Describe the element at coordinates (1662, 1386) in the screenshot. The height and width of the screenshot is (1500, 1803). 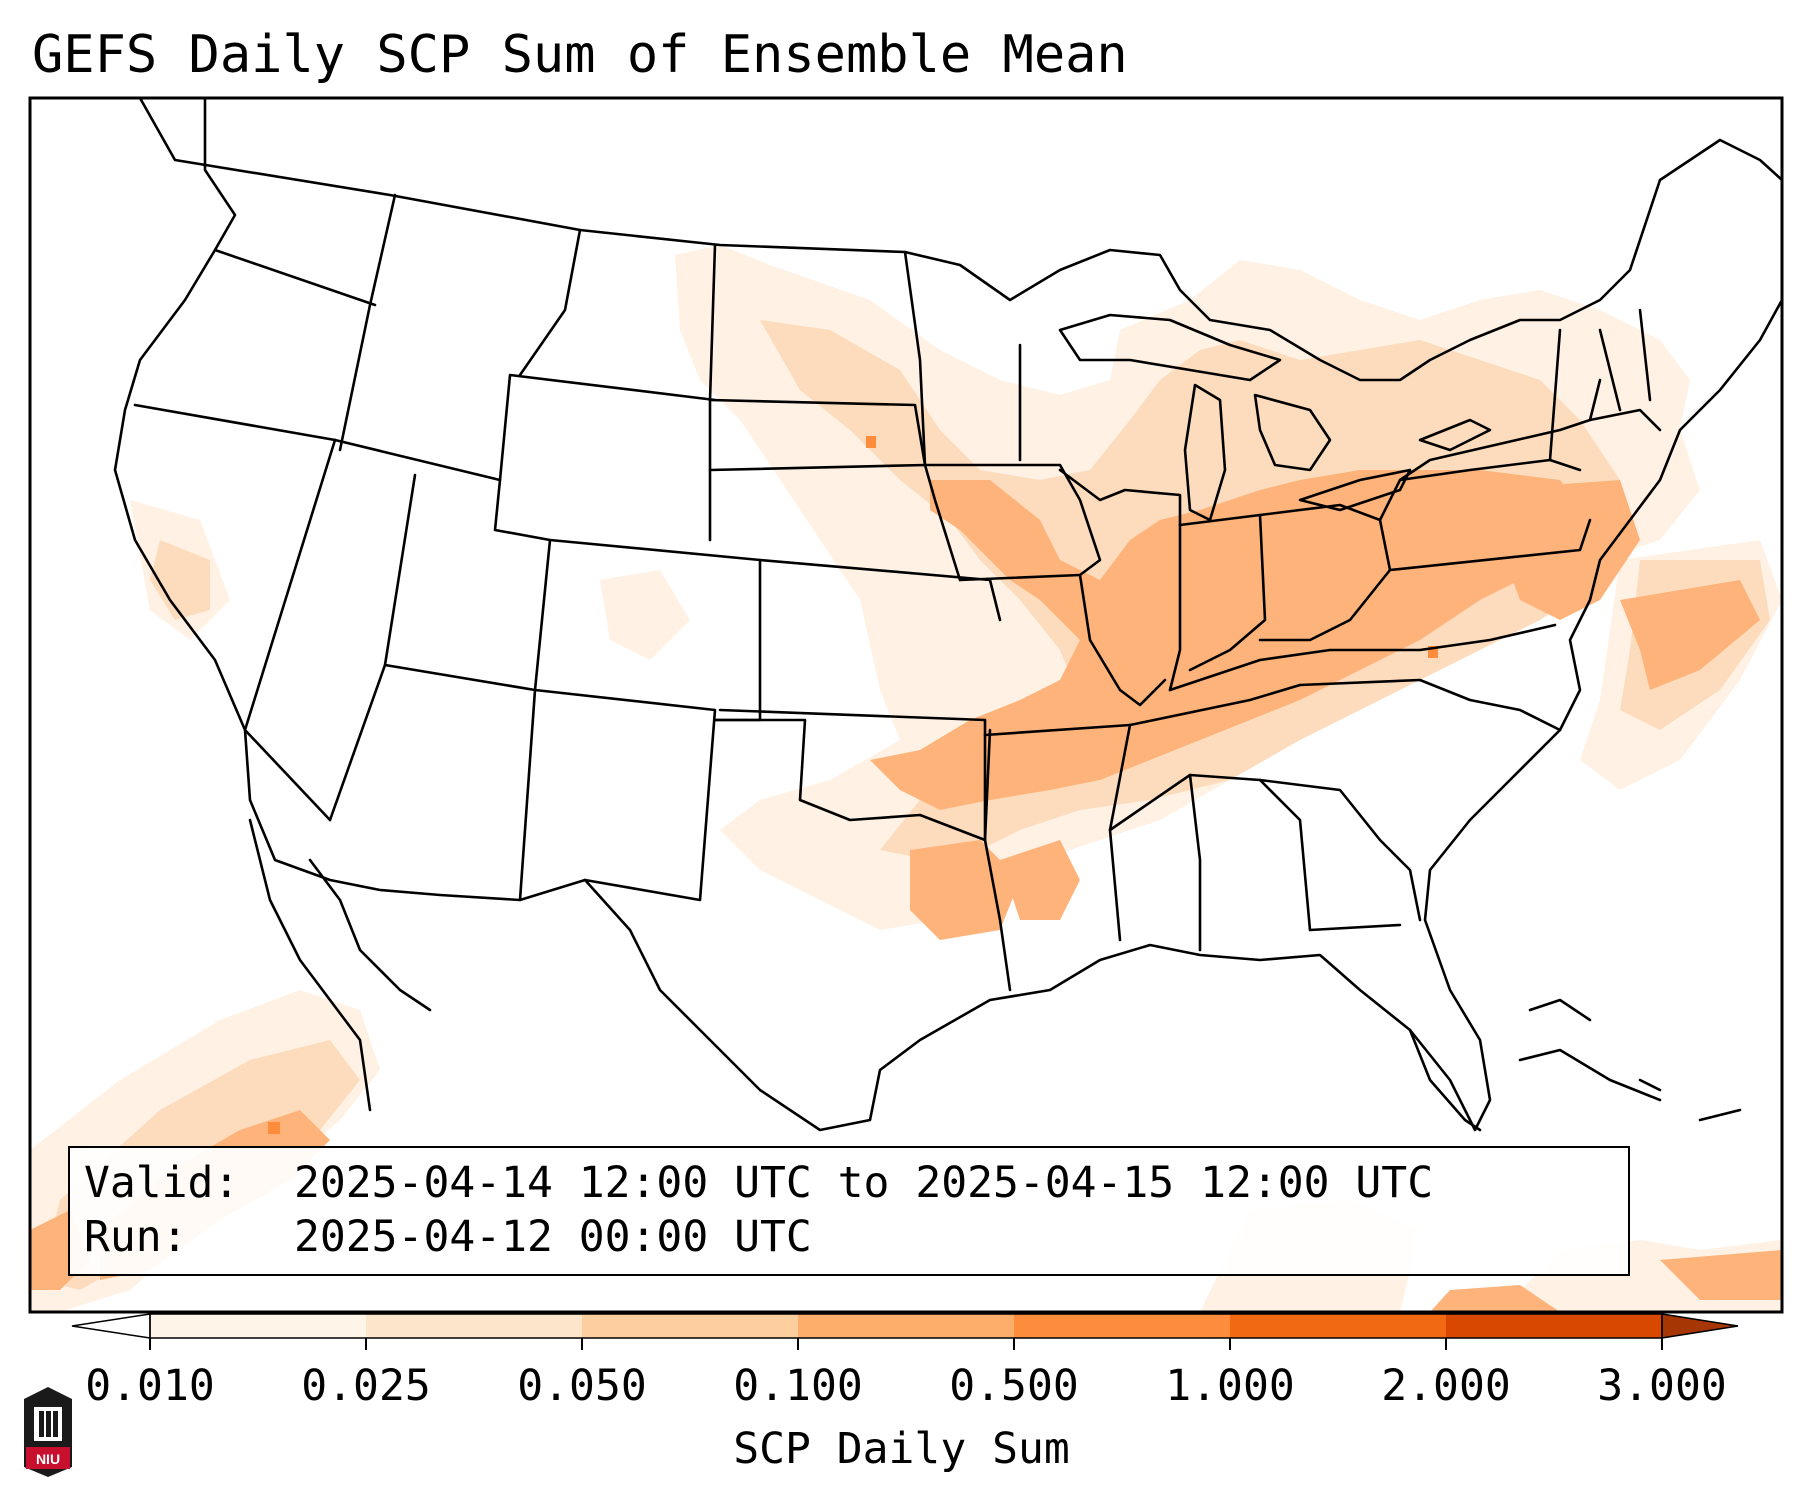
I see `colorbar-tick-label: 3.000` at that location.